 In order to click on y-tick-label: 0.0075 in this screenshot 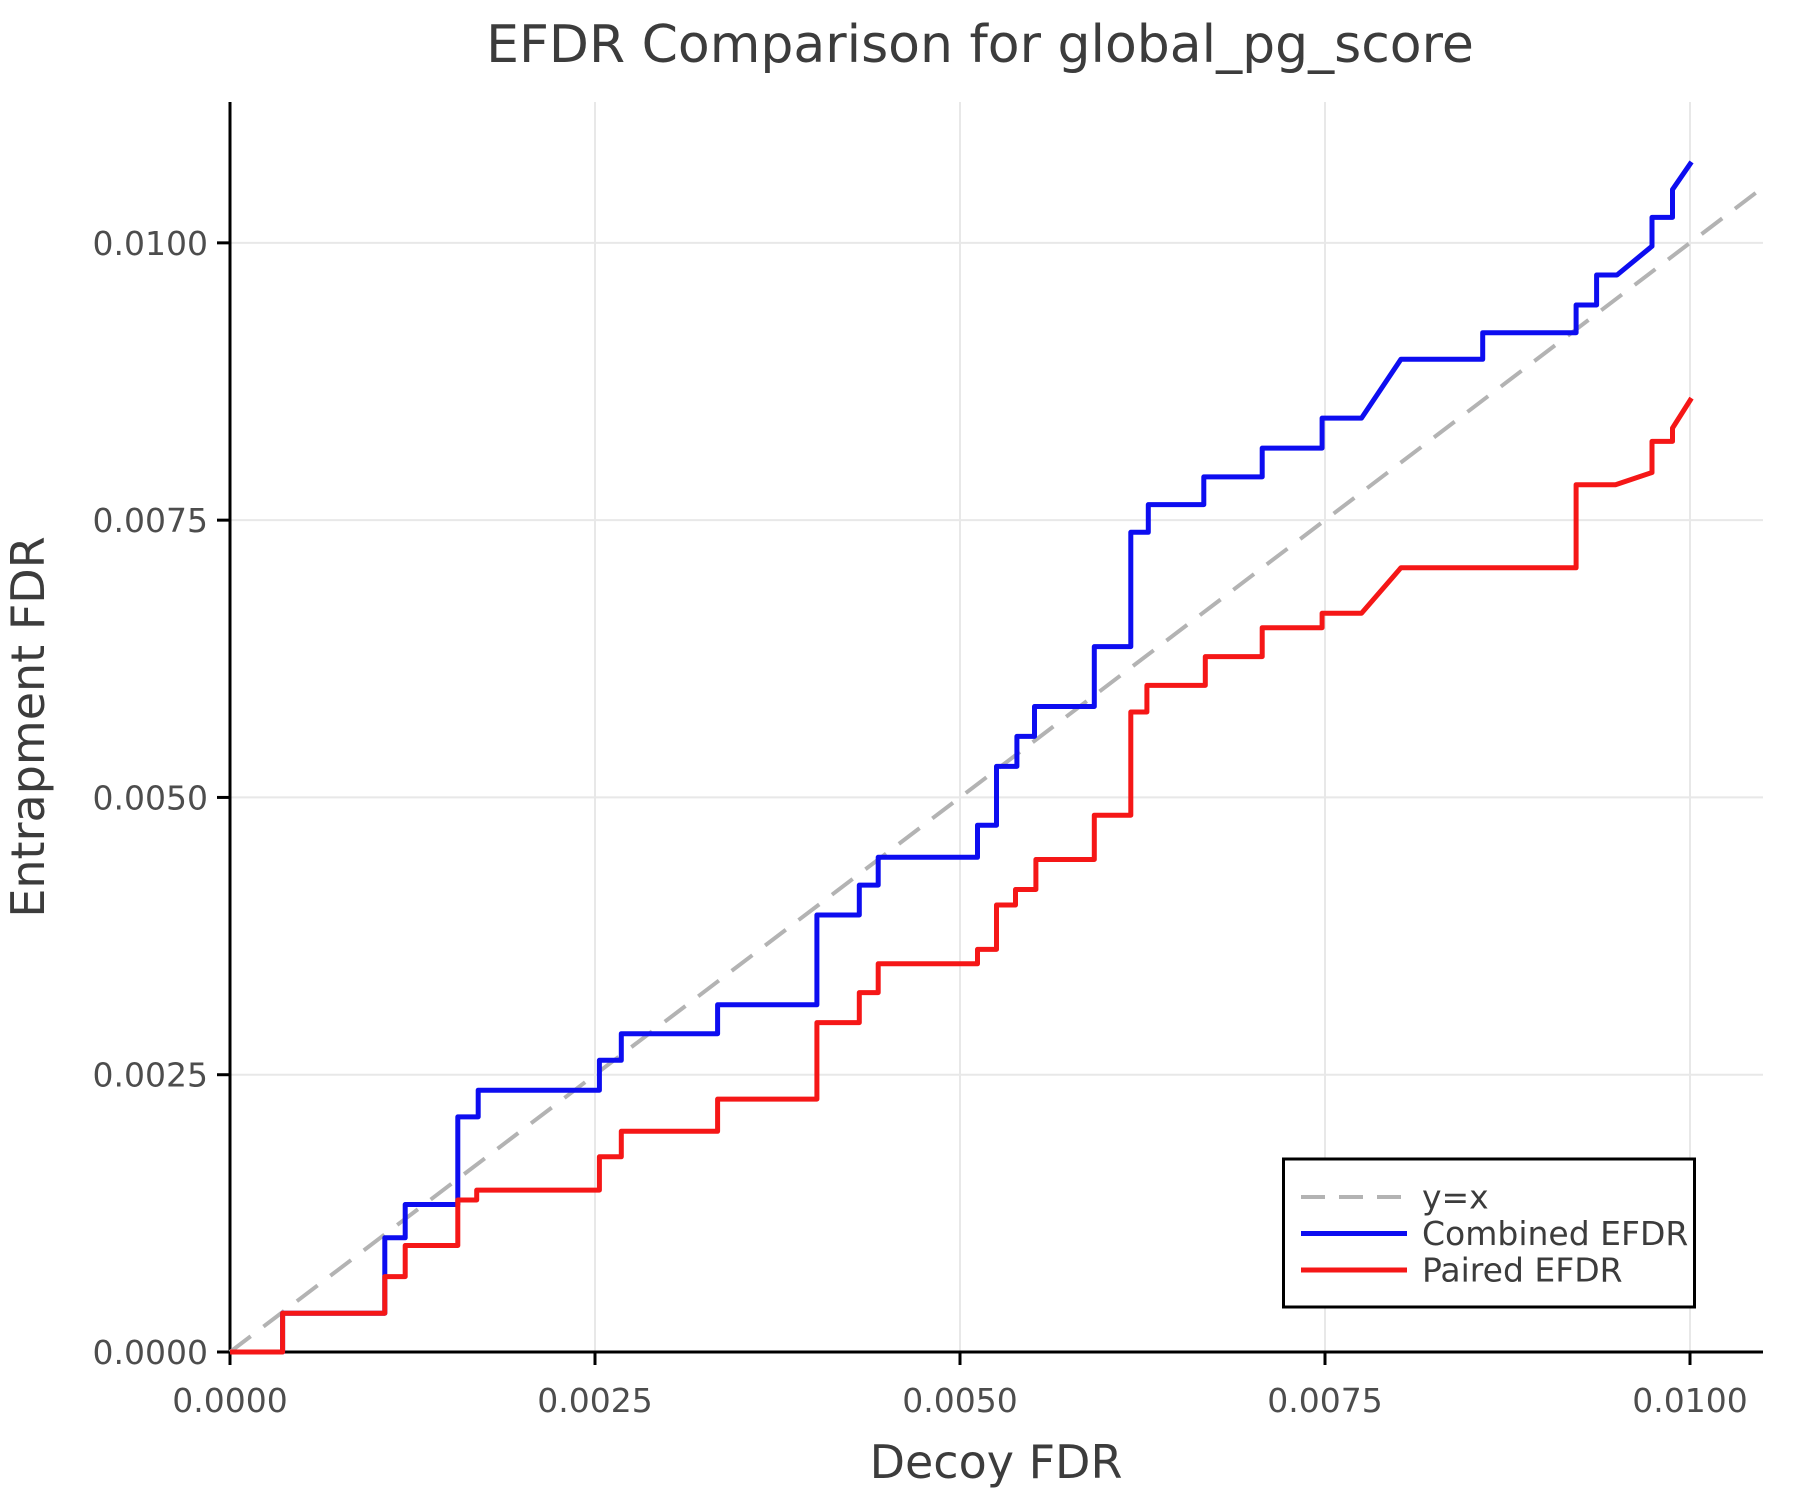, I will do `click(150, 520)`.